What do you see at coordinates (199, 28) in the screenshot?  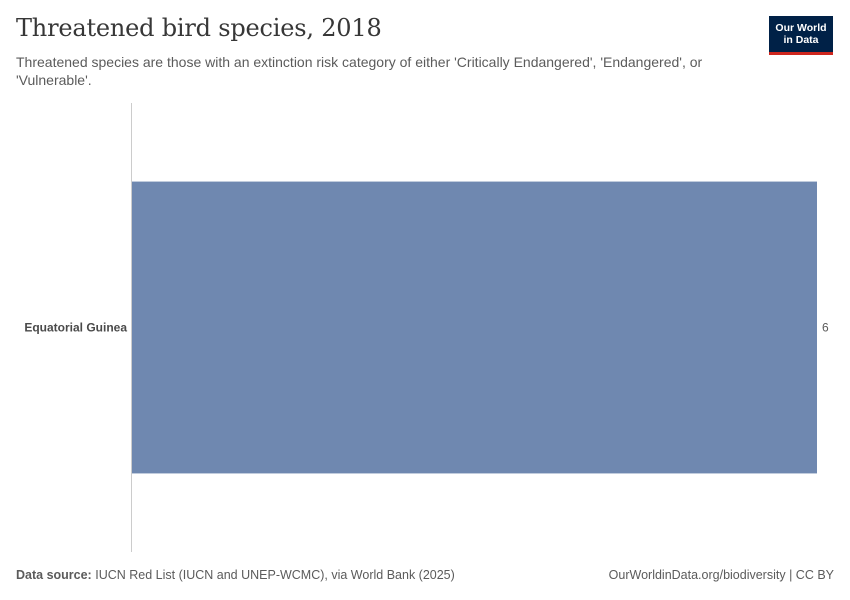 I see `chart-title: Threatened bird species, 2018` at bounding box center [199, 28].